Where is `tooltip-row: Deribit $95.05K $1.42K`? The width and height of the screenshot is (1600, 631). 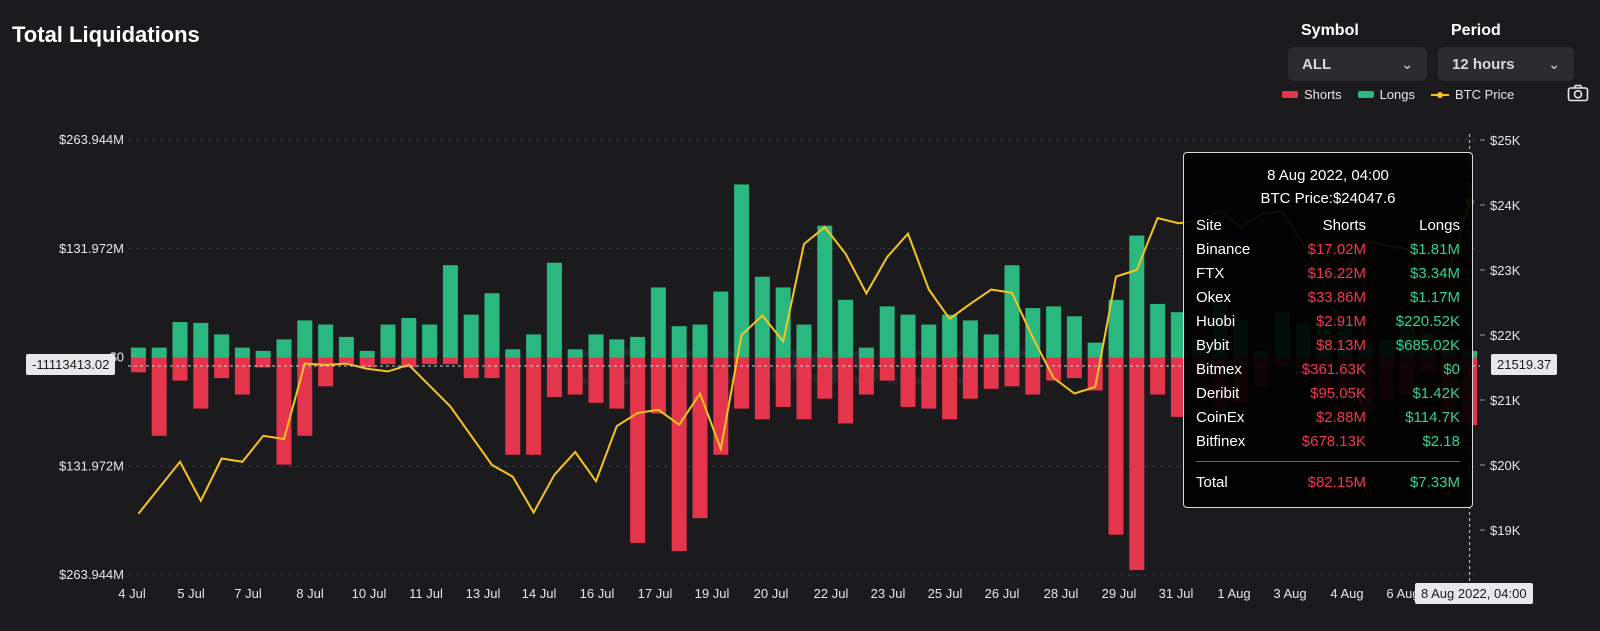 tooltip-row: Deribit $95.05K $1.42K is located at coordinates (1328, 393).